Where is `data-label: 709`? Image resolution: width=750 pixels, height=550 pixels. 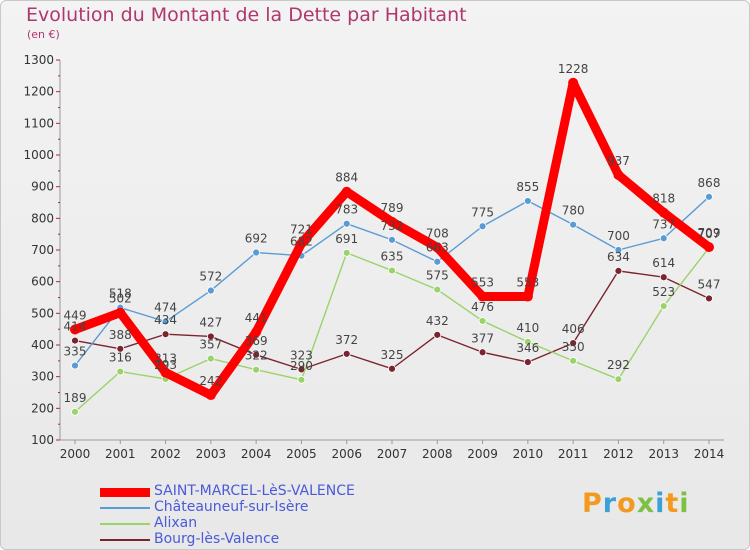
data-label: 709 is located at coordinates (709, 233).